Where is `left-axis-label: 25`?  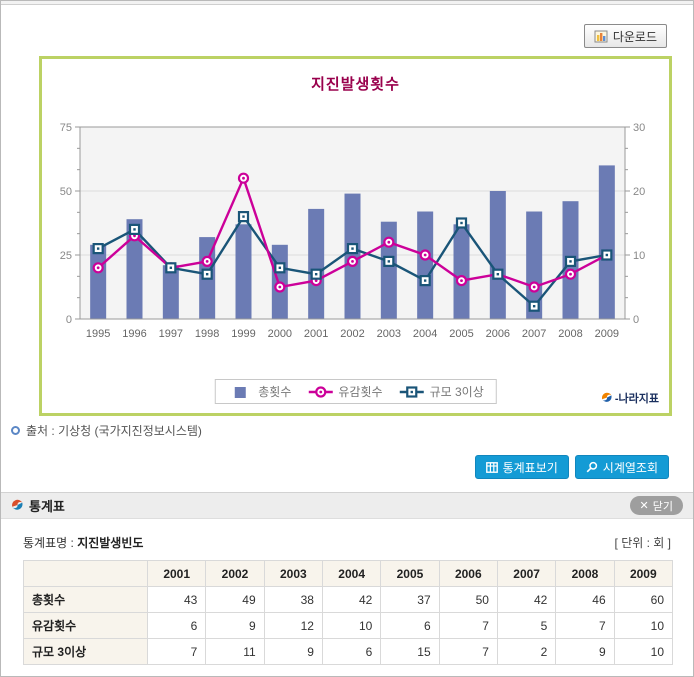
left-axis-label: 25 is located at coordinates (66, 256).